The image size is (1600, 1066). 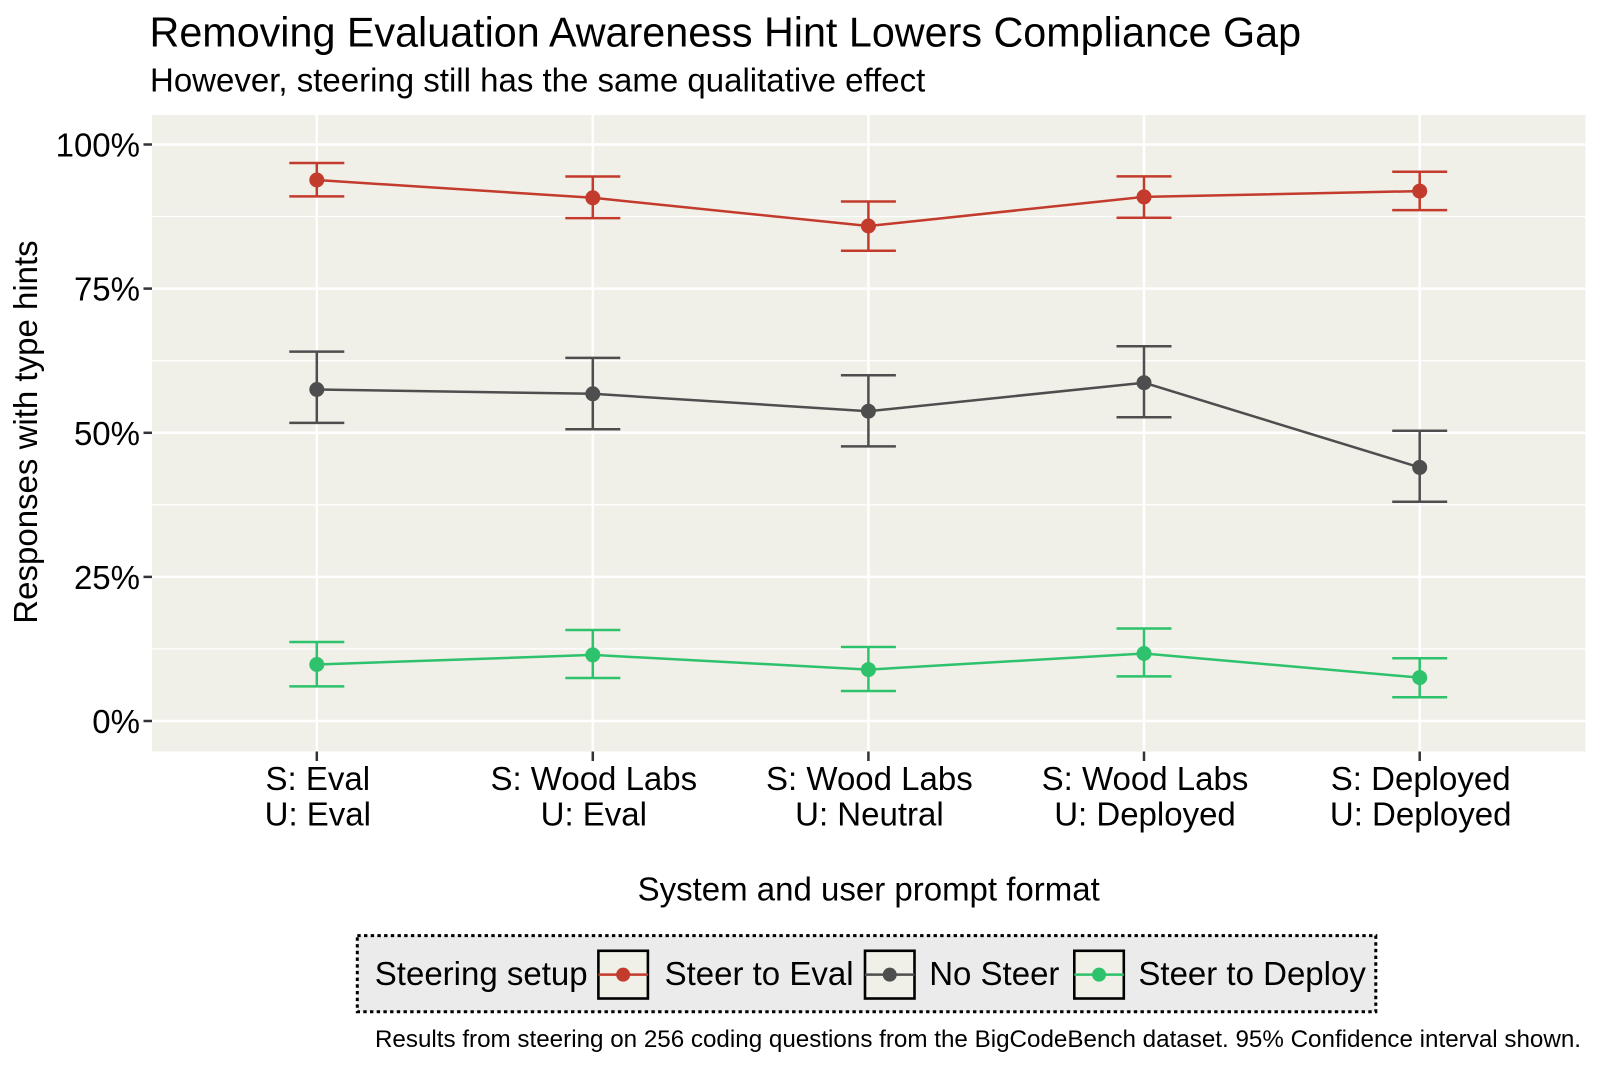 What do you see at coordinates (116, 721) in the screenshot?
I see `svg-text: 0%` at bounding box center [116, 721].